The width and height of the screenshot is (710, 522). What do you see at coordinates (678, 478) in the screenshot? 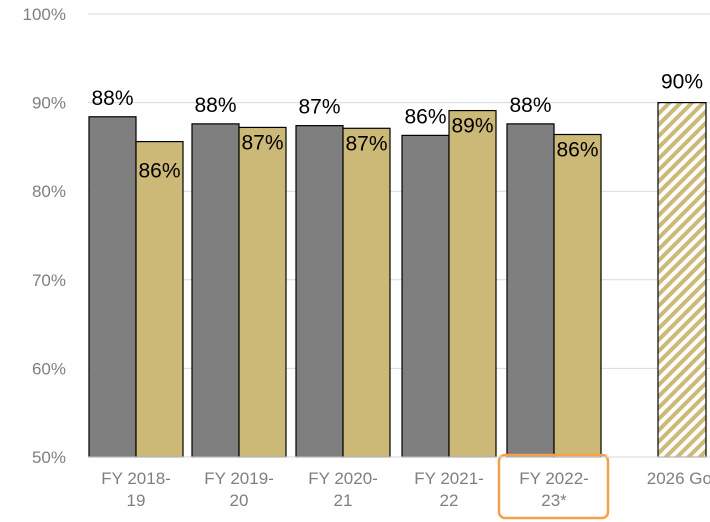
I see `x-tick-label: 2026 Goal` at bounding box center [678, 478].